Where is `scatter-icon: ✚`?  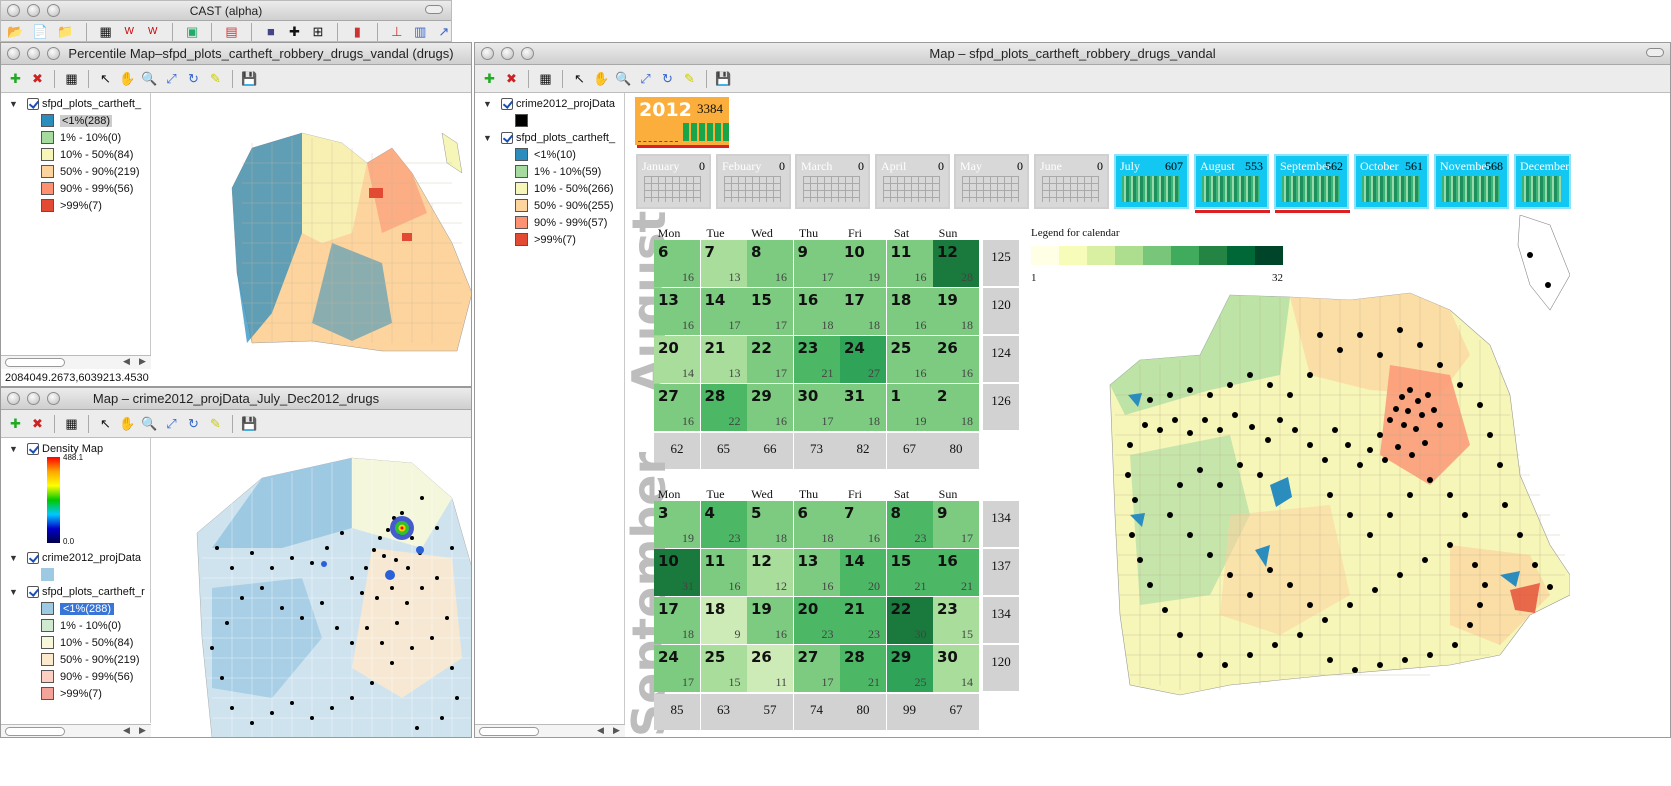 scatter-icon: ✚ is located at coordinates (294, 31).